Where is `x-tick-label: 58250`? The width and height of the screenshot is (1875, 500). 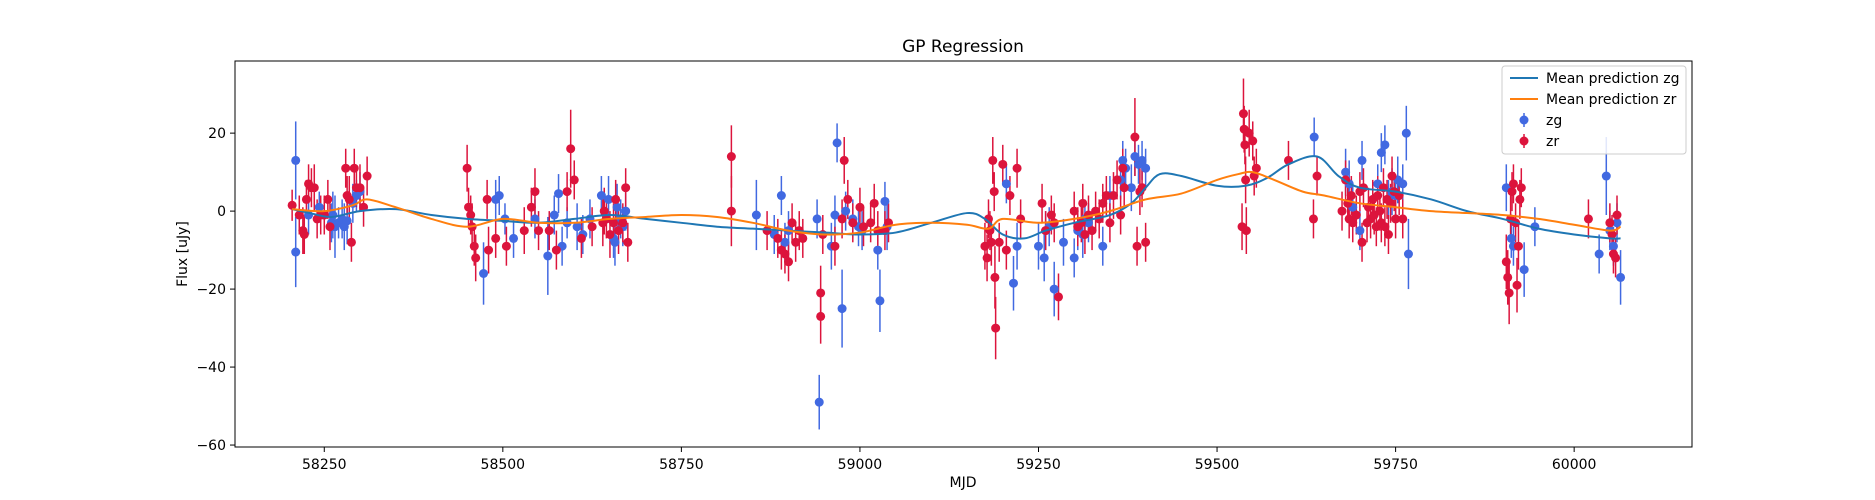 x-tick-label: 58250 is located at coordinates (324, 465).